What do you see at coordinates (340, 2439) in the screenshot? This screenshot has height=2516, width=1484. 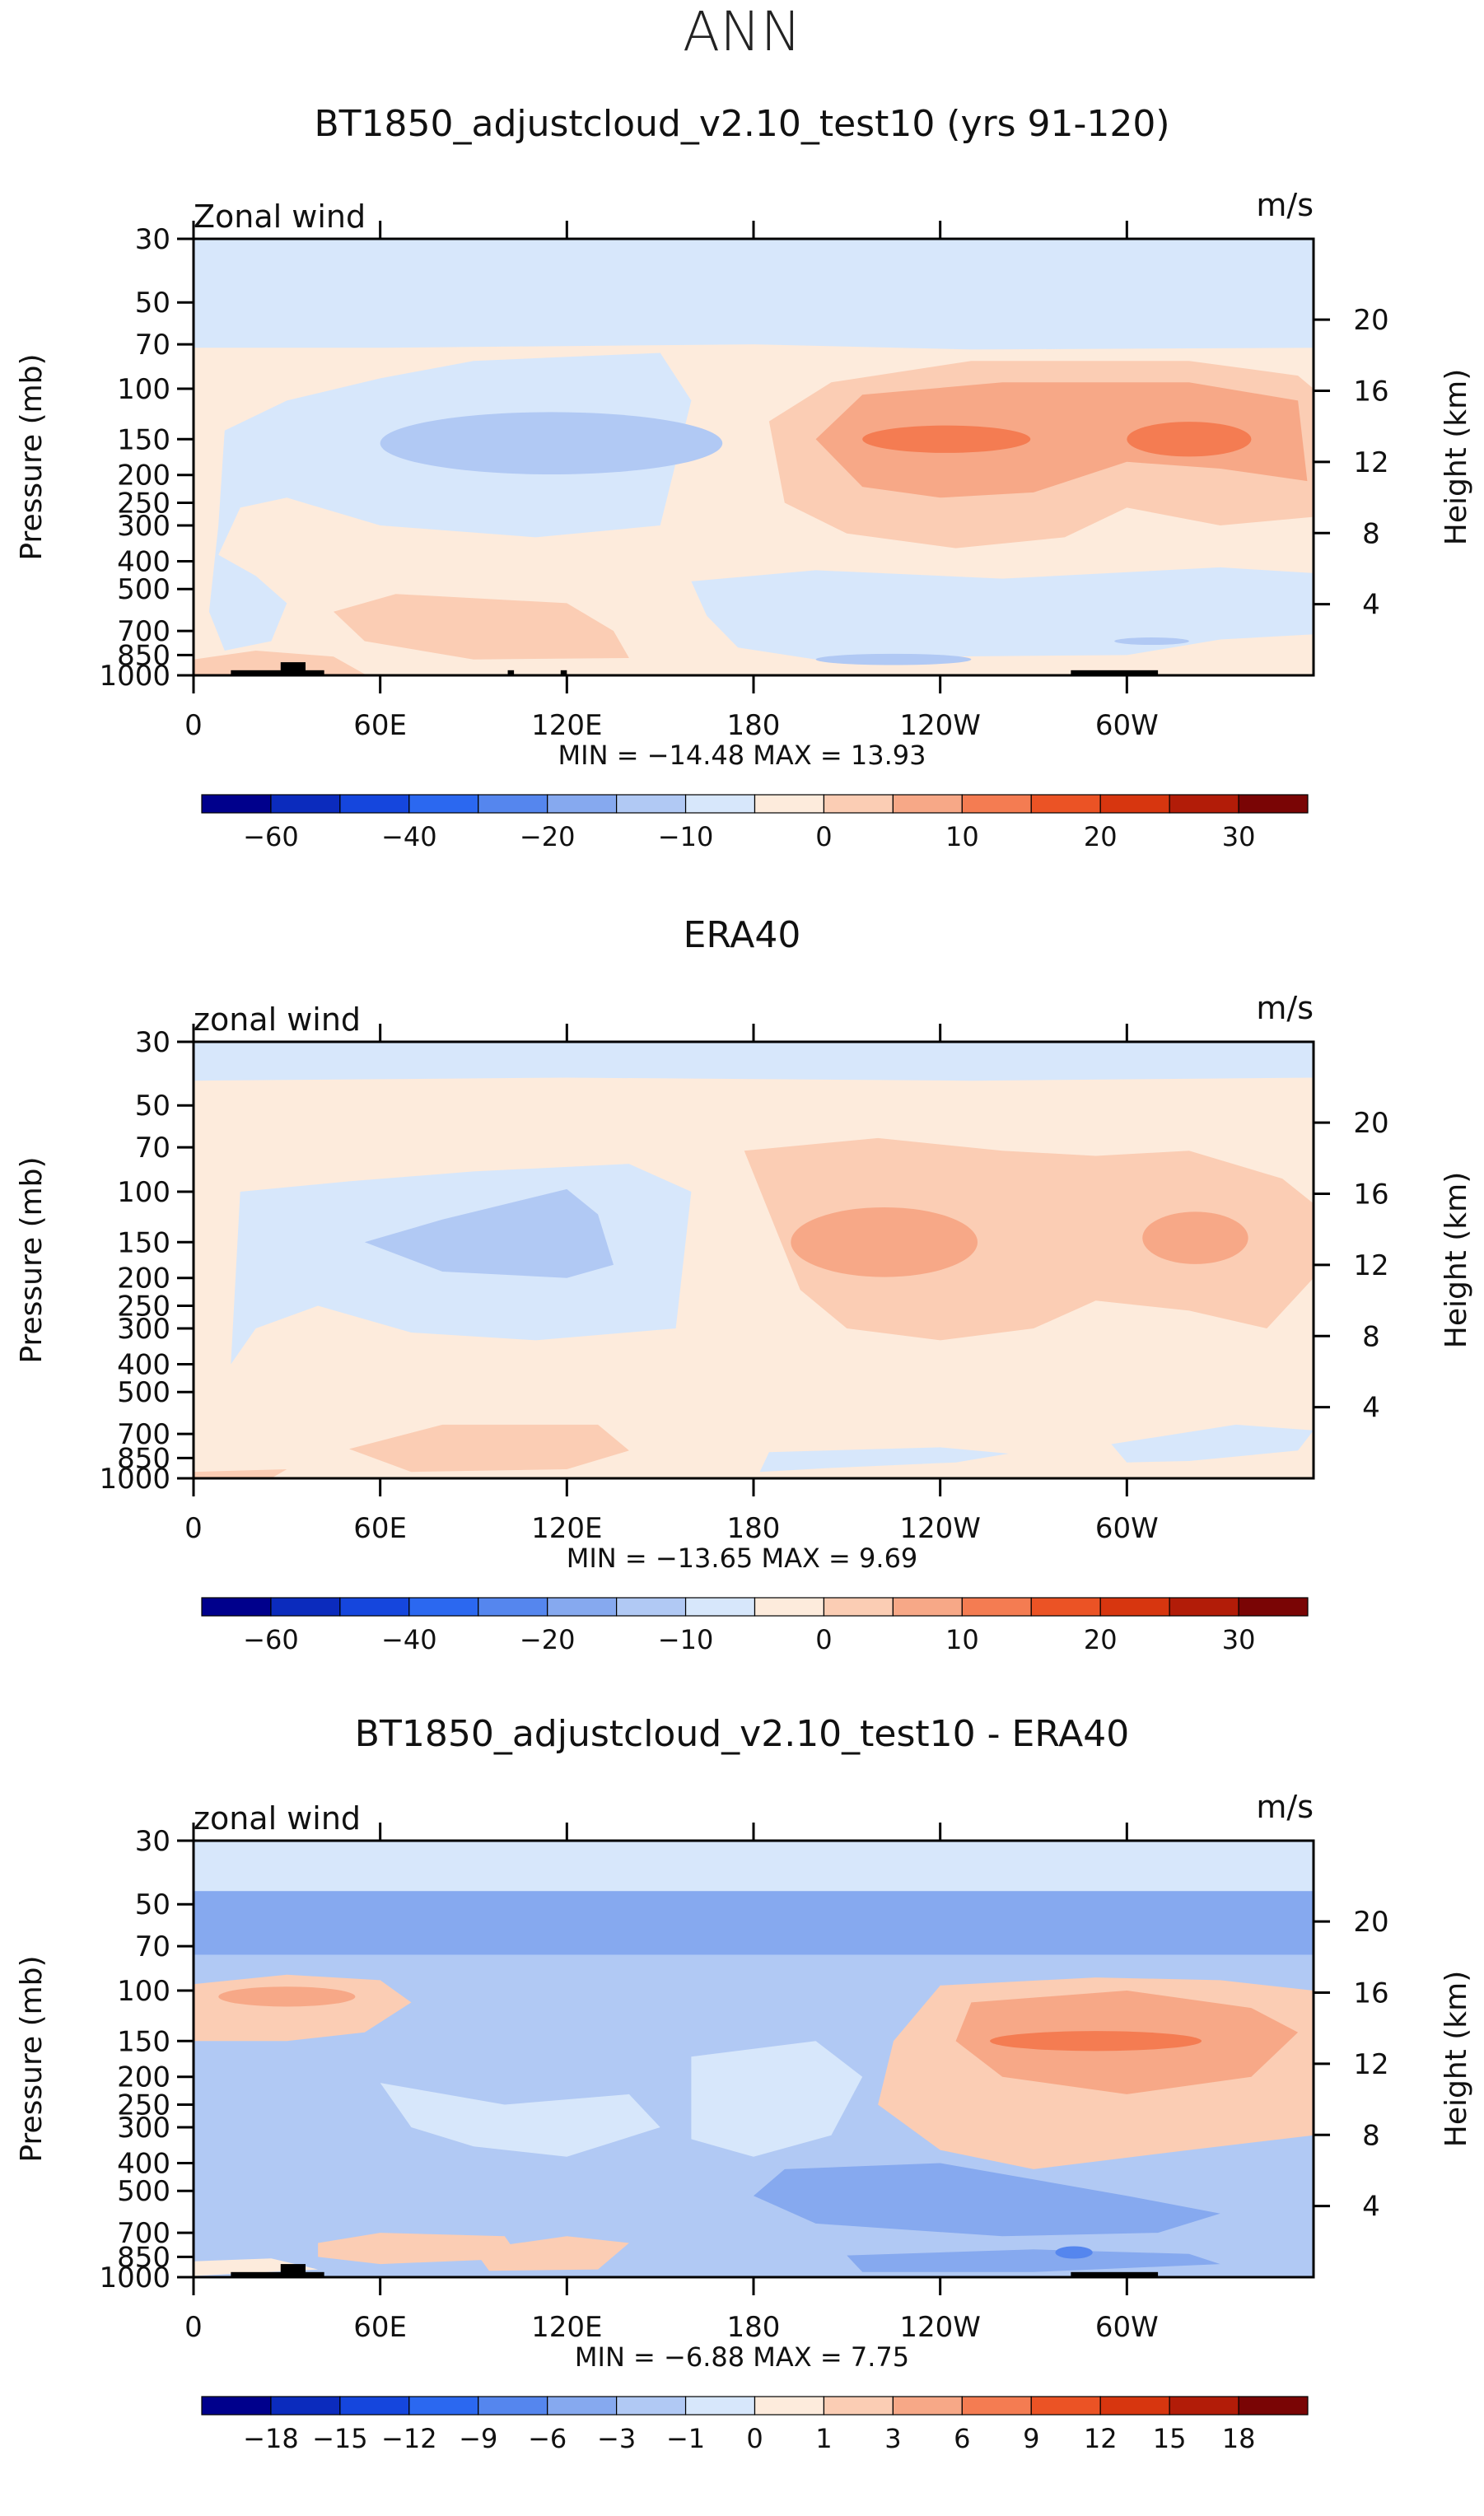 I see `colorbar-label: −15` at bounding box center [340, 2439].